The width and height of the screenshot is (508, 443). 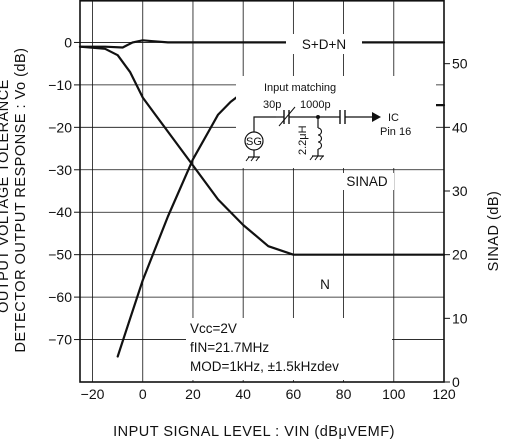 What do you see at coordinates (272, 105) in the screenshot?
I see `inset-cap1: 30p` at bounding box center [272, 105].